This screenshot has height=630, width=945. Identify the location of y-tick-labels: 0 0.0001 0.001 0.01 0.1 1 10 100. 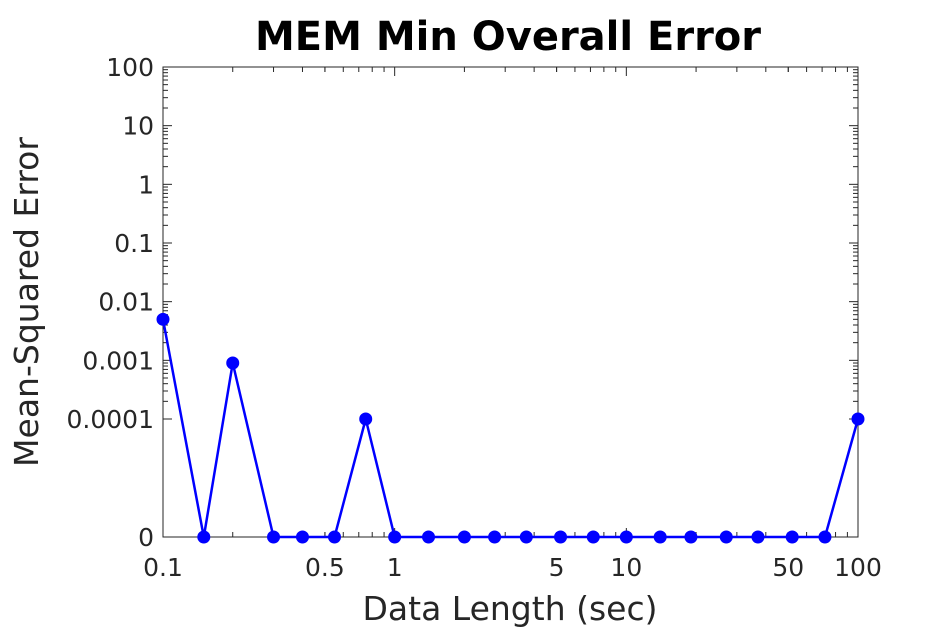
(110, 302).